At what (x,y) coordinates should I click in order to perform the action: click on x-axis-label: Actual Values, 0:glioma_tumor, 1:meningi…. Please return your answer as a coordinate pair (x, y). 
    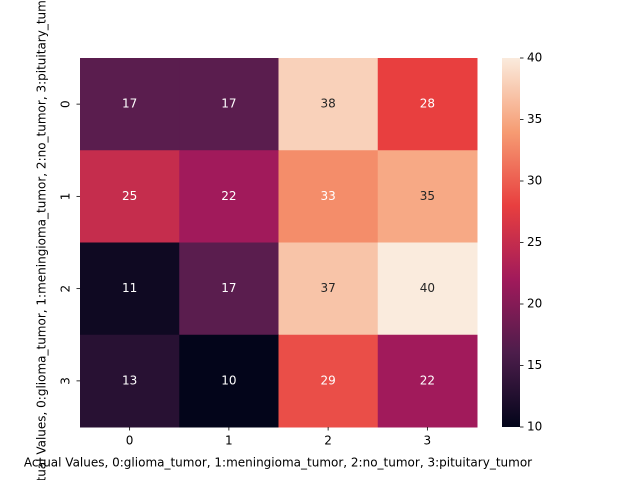
    Looking at the image, I should click on (278, 463).